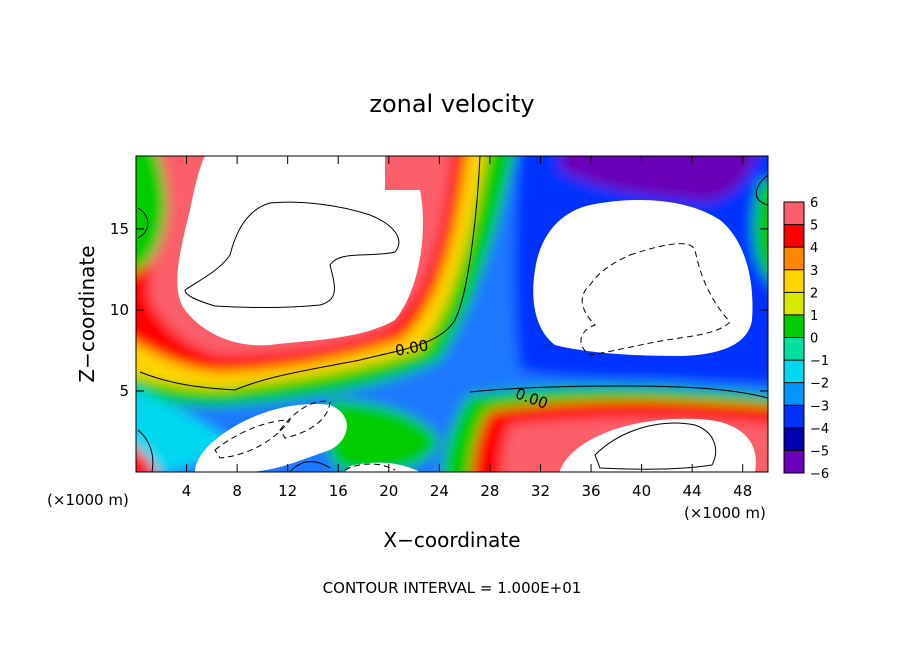 The height and width of the screenshot is (654, 904). Describe the element at coordinates (388, 491) in the screenshot. I see `x-tick-label: 20` at that location.